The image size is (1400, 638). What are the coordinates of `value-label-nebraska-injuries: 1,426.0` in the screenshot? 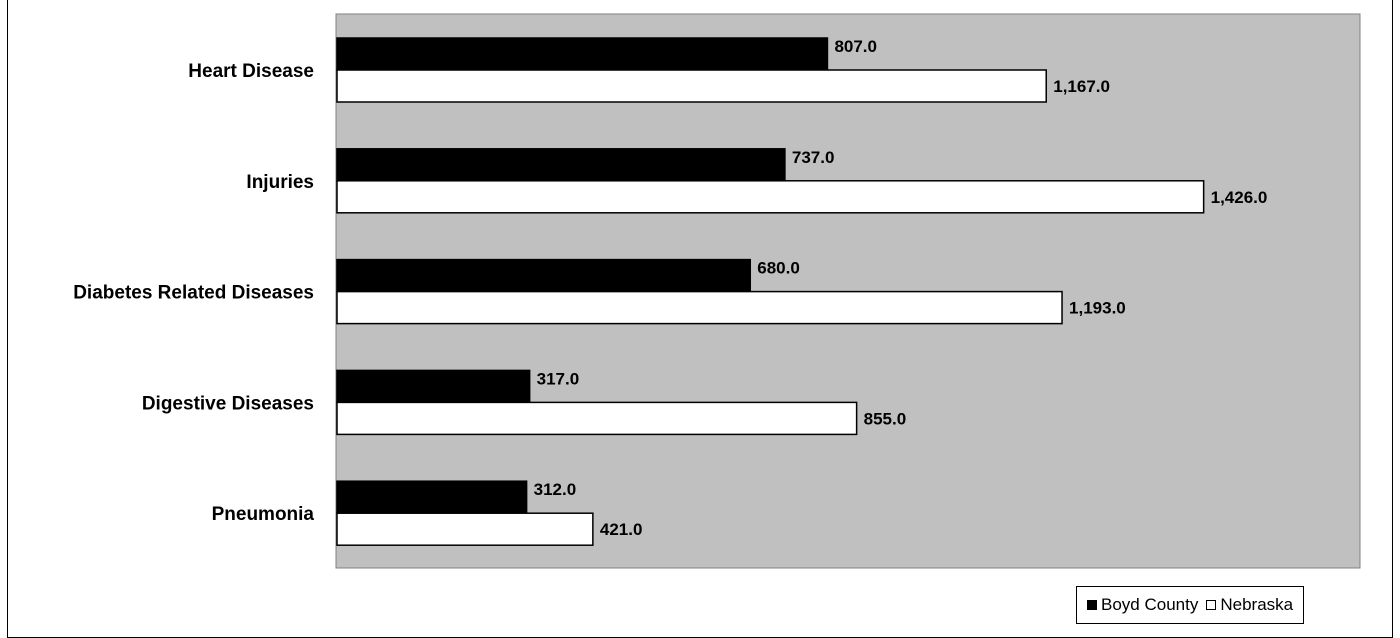 It's located at (1239, 197).